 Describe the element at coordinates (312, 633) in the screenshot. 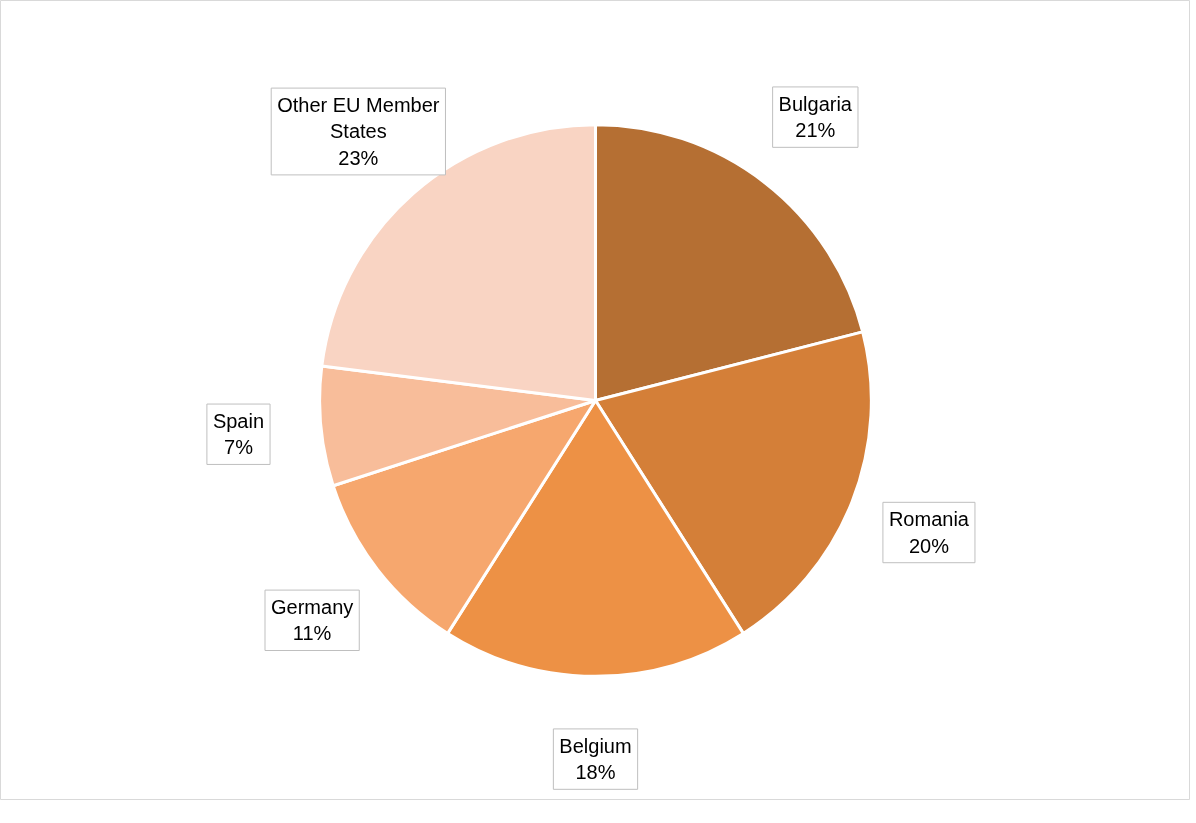

I see `data-label: 11%` at that location.